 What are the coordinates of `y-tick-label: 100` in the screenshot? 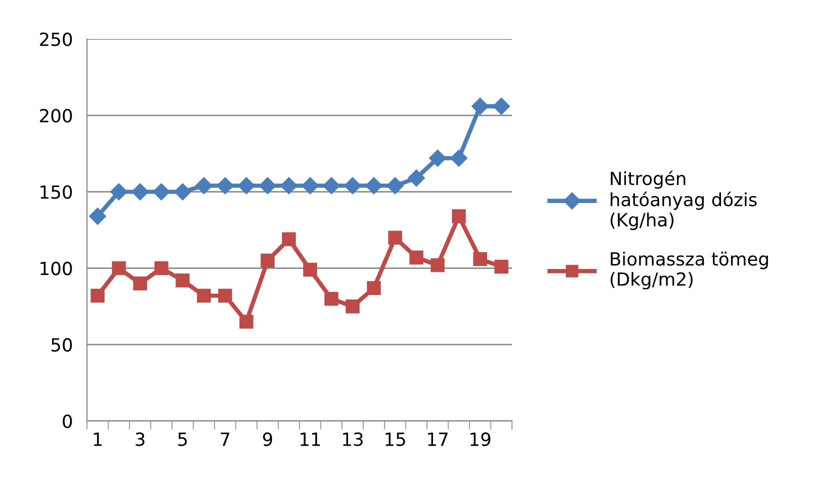 It's located at (56, 269).